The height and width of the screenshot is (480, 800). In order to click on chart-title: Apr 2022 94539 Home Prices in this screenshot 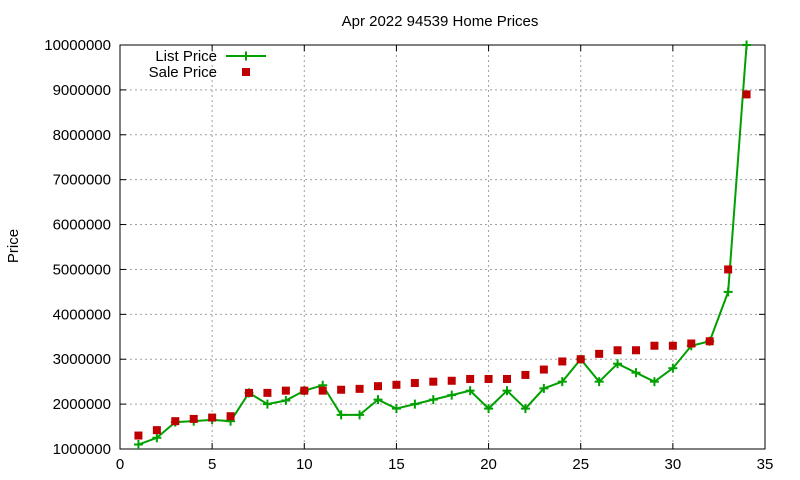, I will do `click(440, 21)`.